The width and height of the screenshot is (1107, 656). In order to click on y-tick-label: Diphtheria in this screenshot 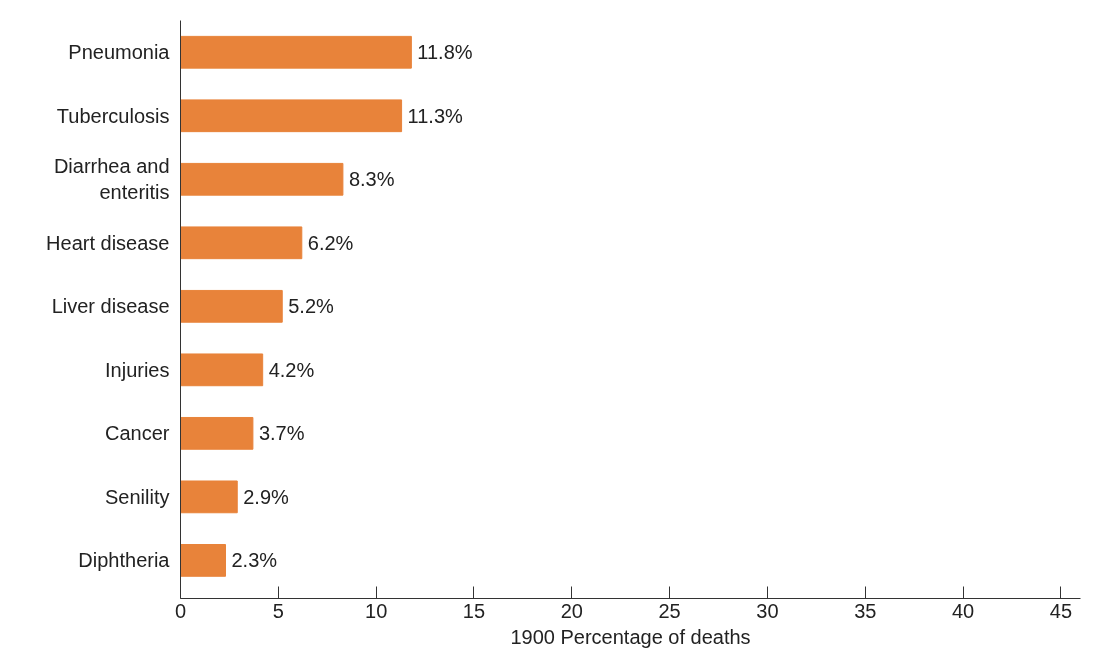, I will do `click(124, 560)`.